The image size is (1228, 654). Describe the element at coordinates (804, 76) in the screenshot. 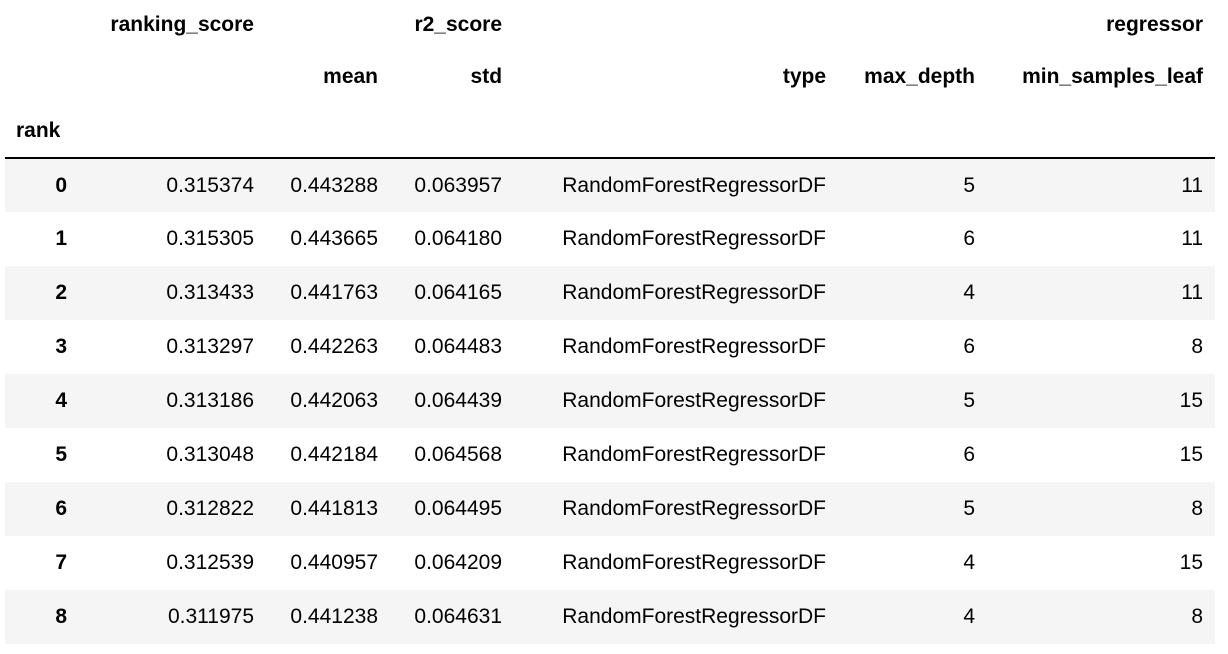

I see `header-cell: type` at that location.